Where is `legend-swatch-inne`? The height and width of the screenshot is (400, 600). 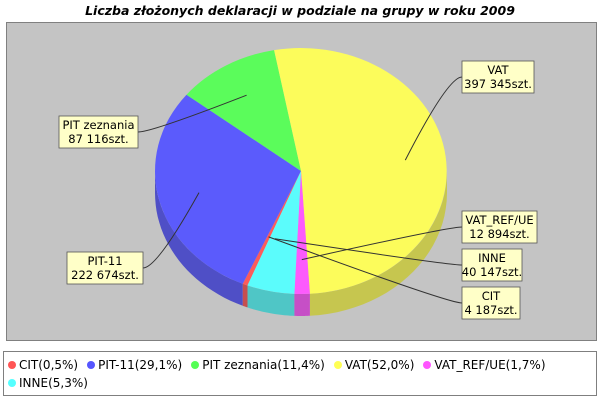
legend-swatch-inne is located at coordinates (12, 383).